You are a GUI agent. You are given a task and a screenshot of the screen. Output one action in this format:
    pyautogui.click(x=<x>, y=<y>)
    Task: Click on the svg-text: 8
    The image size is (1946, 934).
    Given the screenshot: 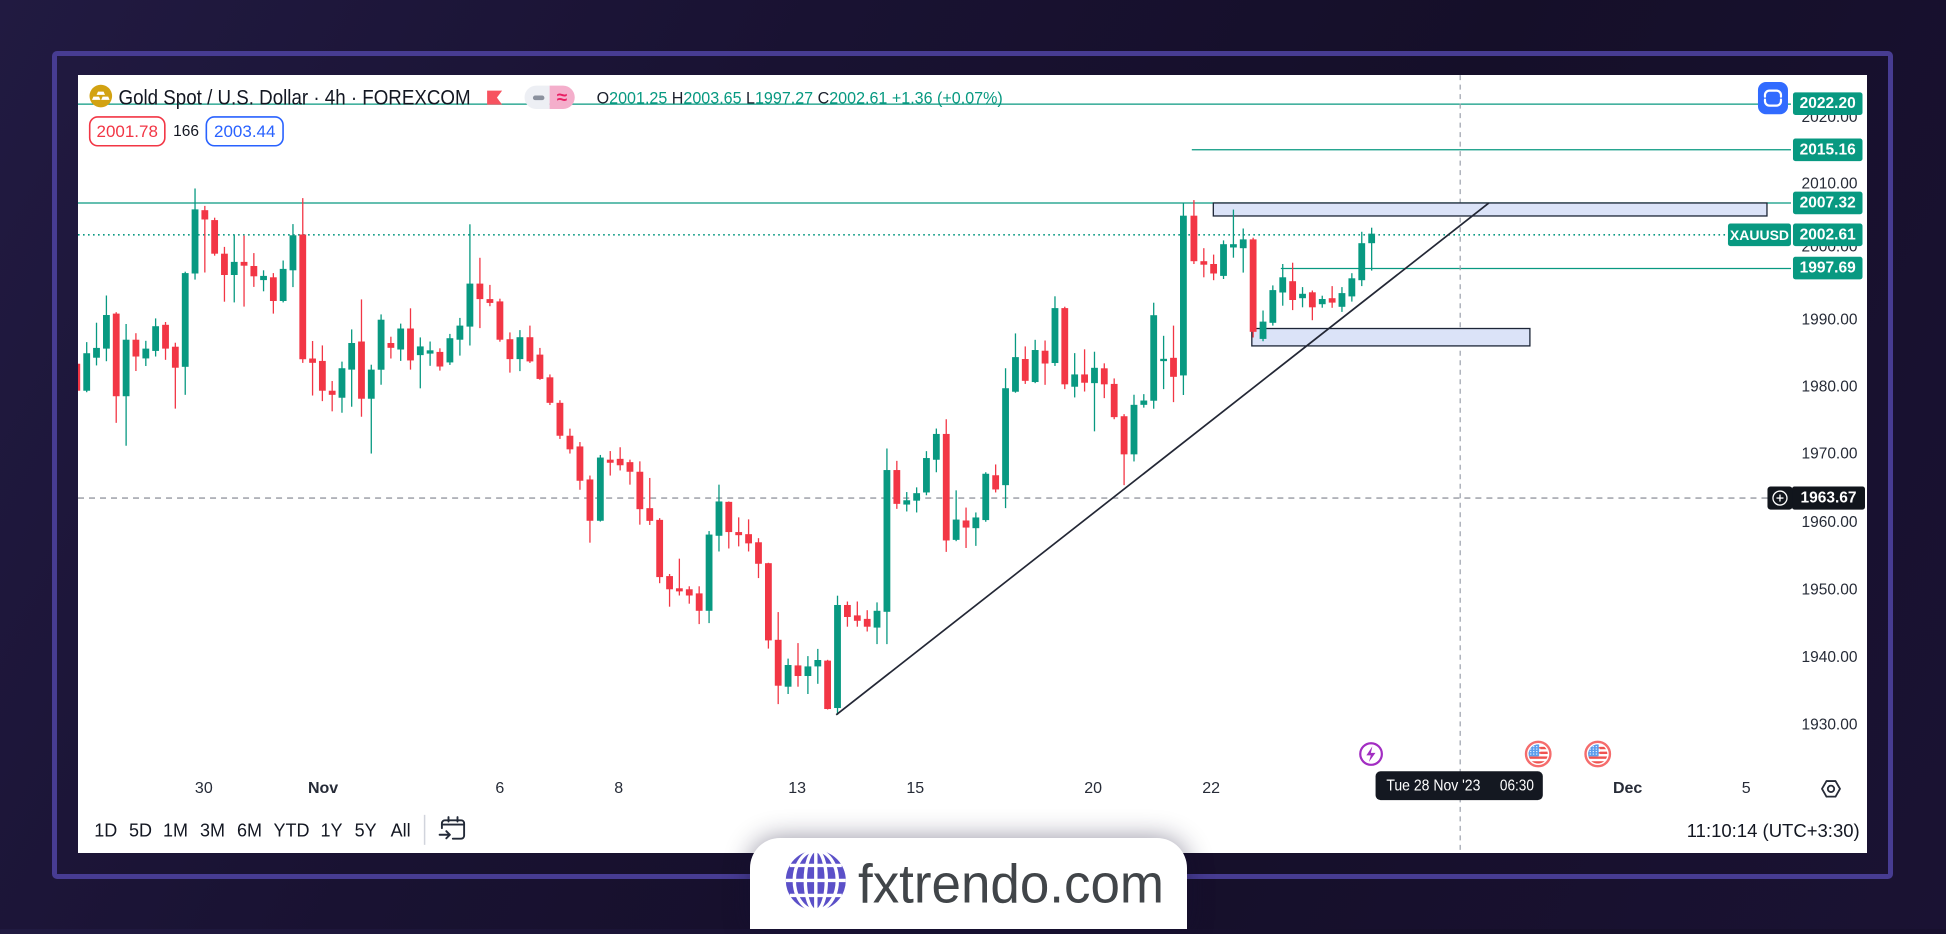 What is the action you would take?
    pyautogui.click(x=618, y=787)
    